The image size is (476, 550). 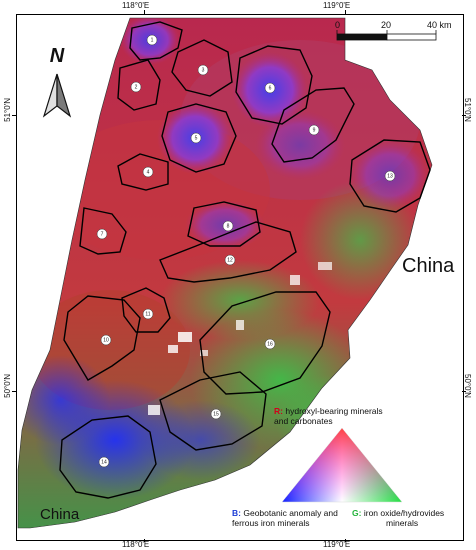 I want to click on svg-text: 15, so click(x=216, y=414).